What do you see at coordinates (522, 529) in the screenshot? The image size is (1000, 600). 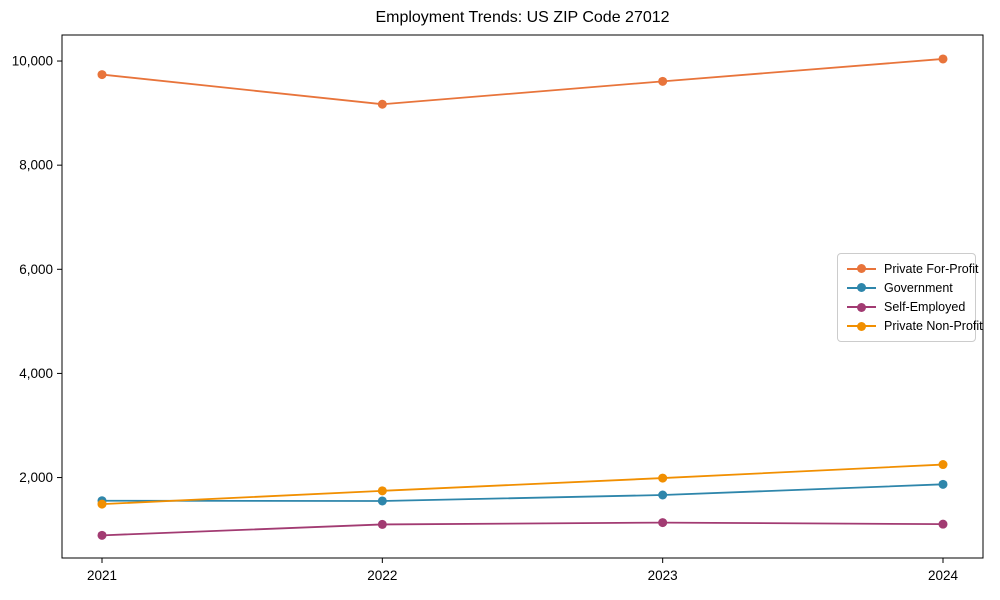 I see `series-line-self-employed` at bounding box center [522, 529].